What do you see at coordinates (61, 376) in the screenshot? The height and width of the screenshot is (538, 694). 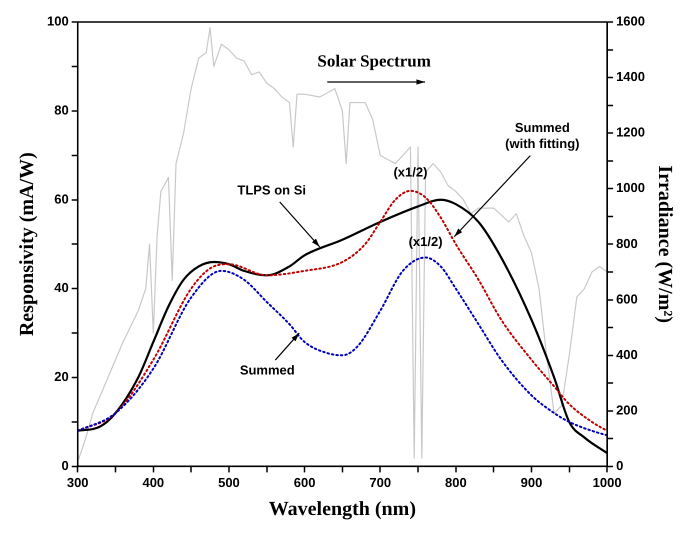 I see `y-tick-label: 20` at bounding box center [61, 376].